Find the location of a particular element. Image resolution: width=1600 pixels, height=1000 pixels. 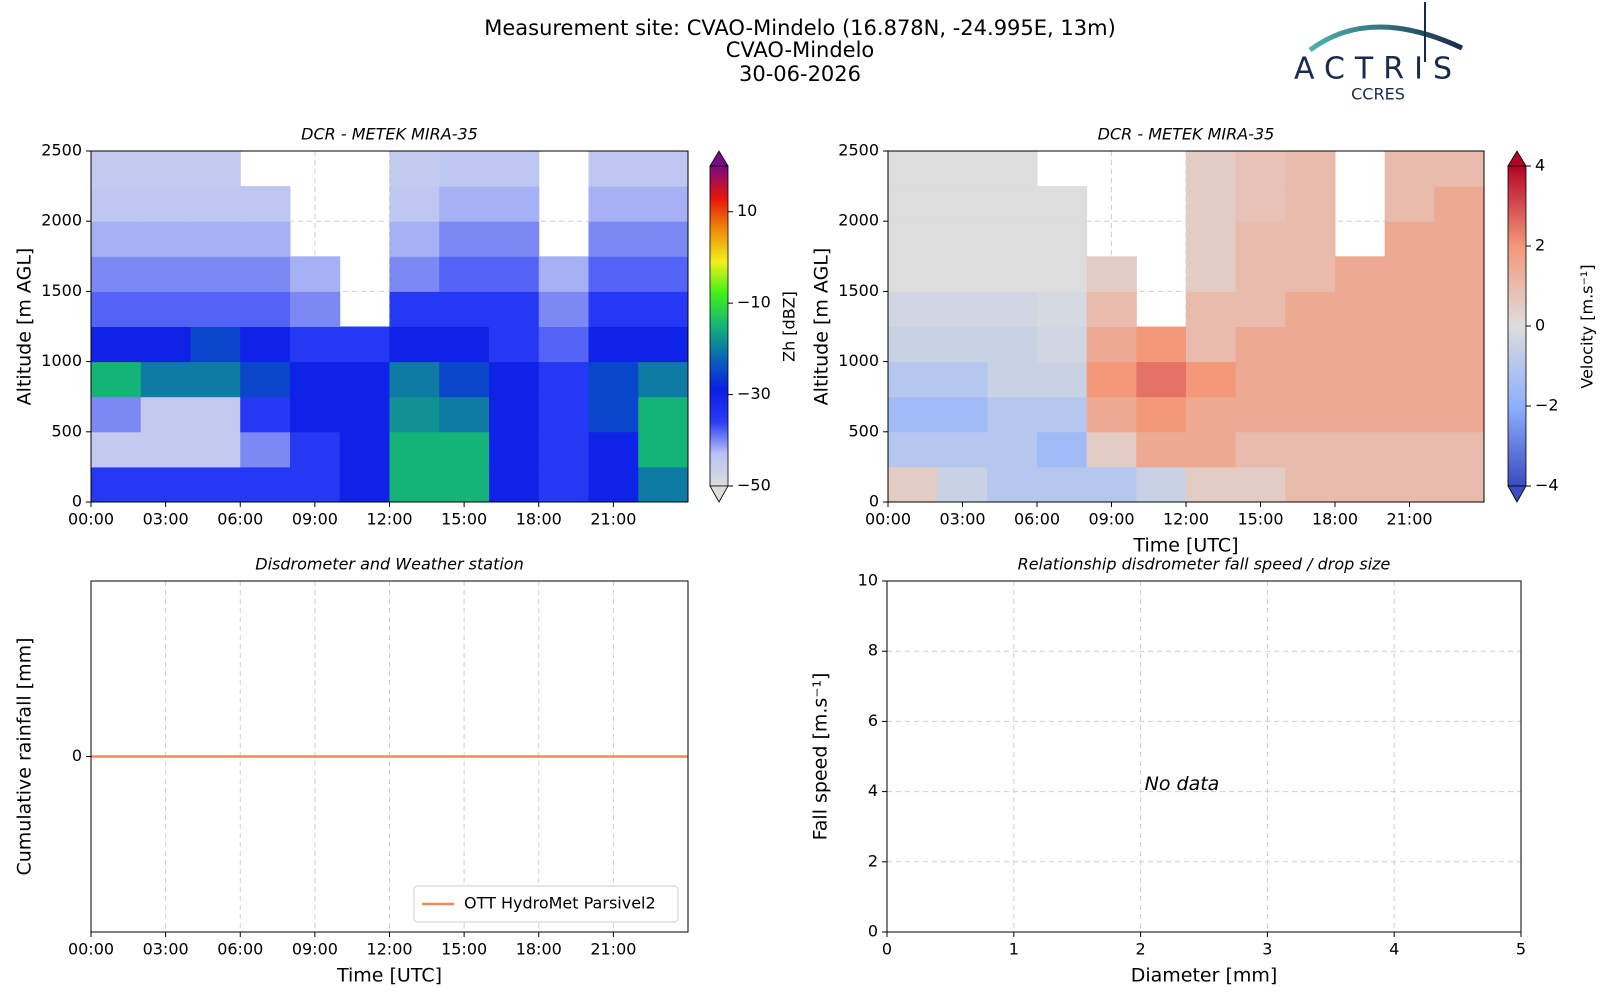

panel-title: DCR - METEK MIRA-35 is located at coordinates (1186, 134).